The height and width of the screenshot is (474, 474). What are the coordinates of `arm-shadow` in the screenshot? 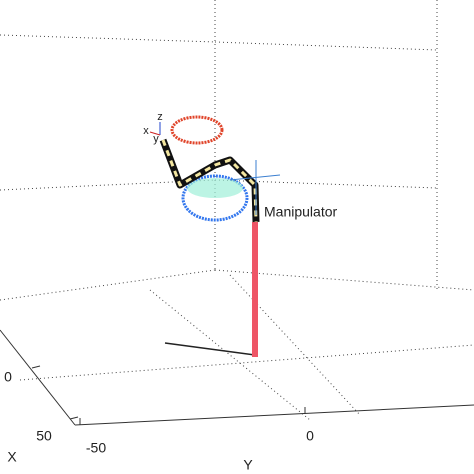 It's located at (210, 349).